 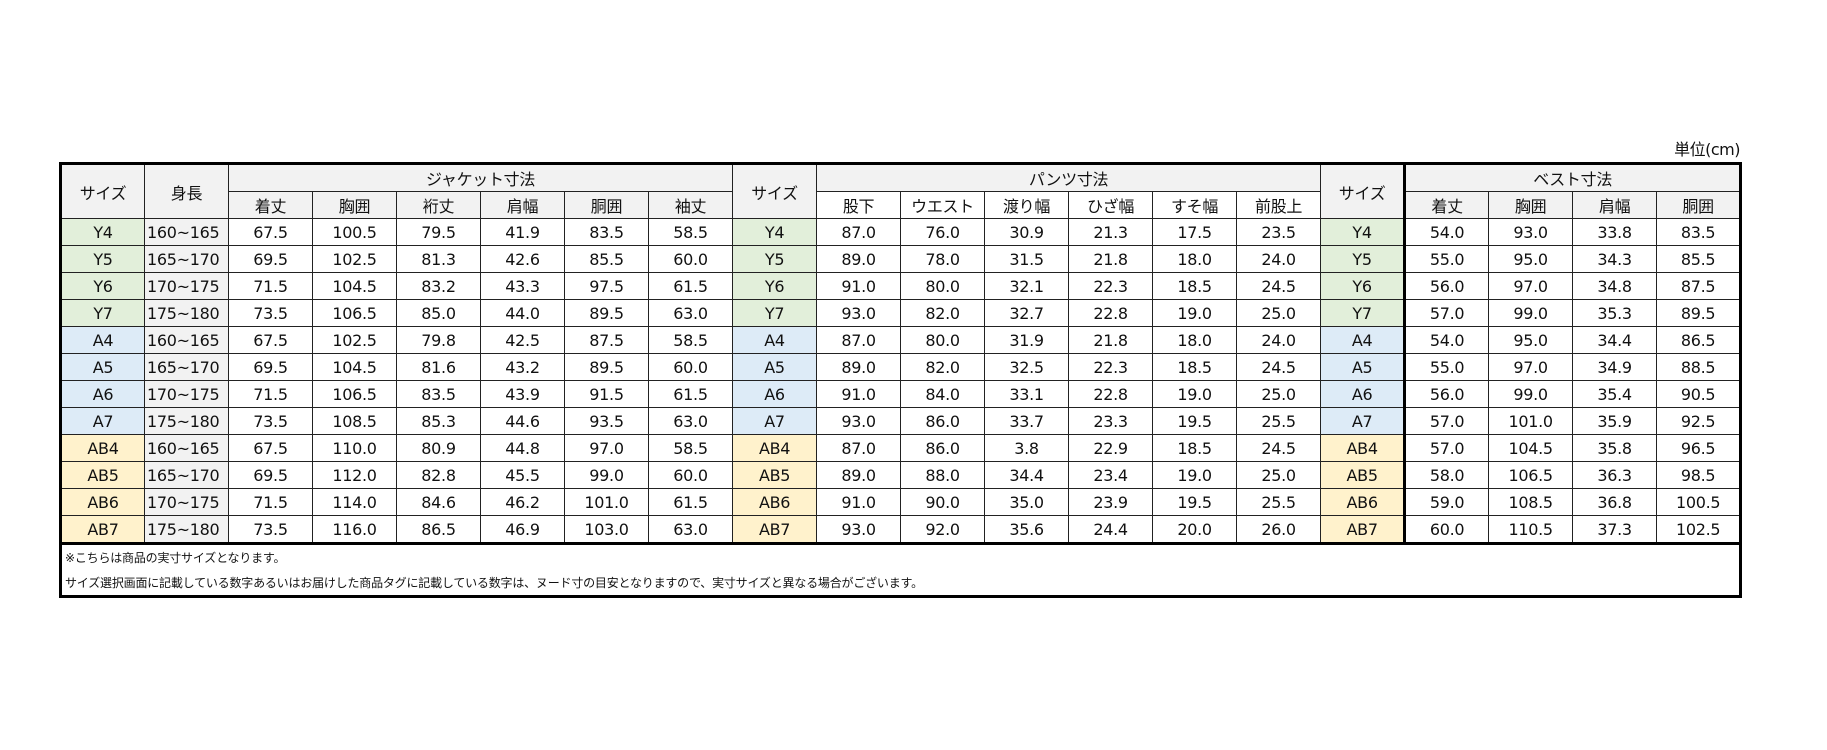 I want to click on pants-value-cell: 86.0, so click(x=943, y=448).